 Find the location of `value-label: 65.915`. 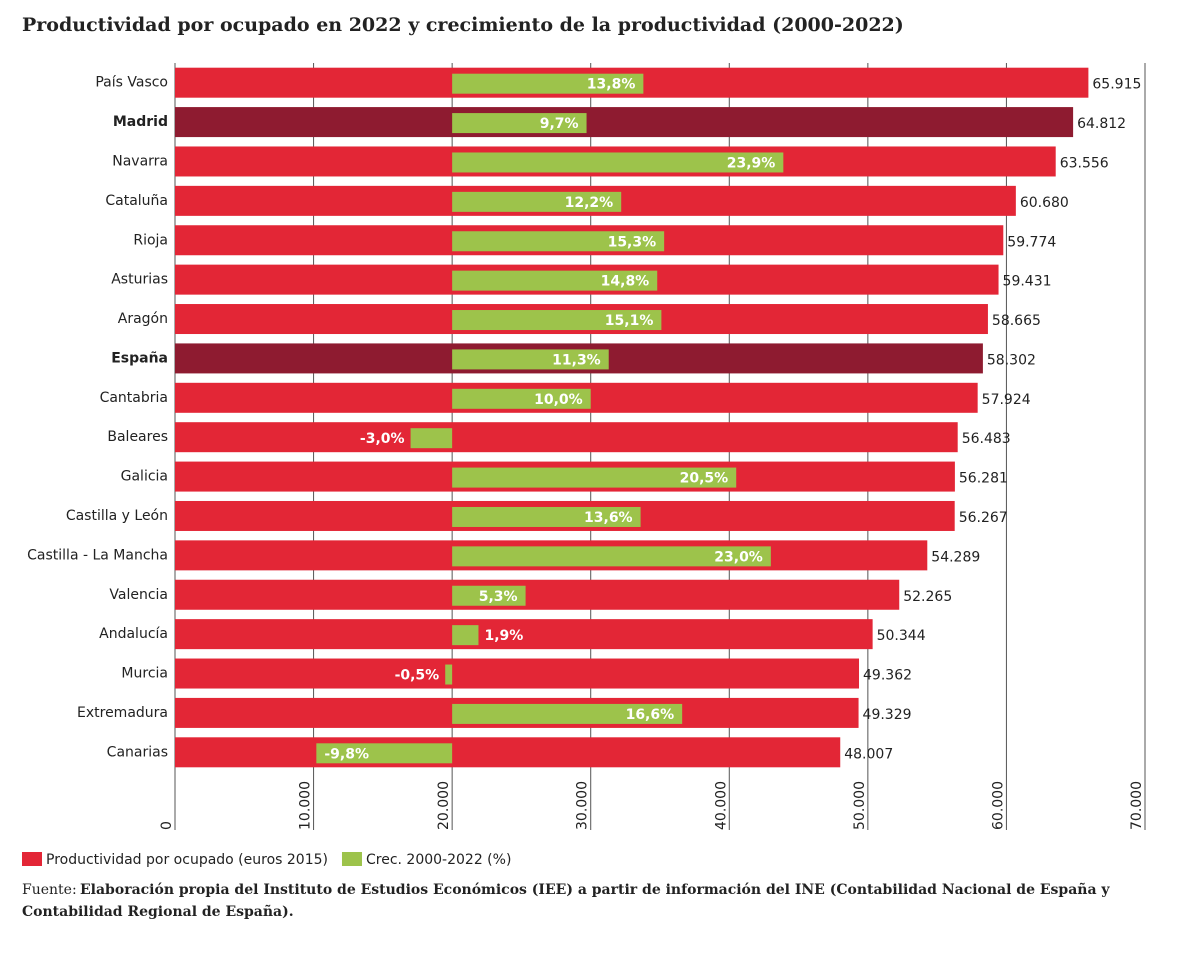

value-label: 65.915 is located at coordinates (1116, 85).